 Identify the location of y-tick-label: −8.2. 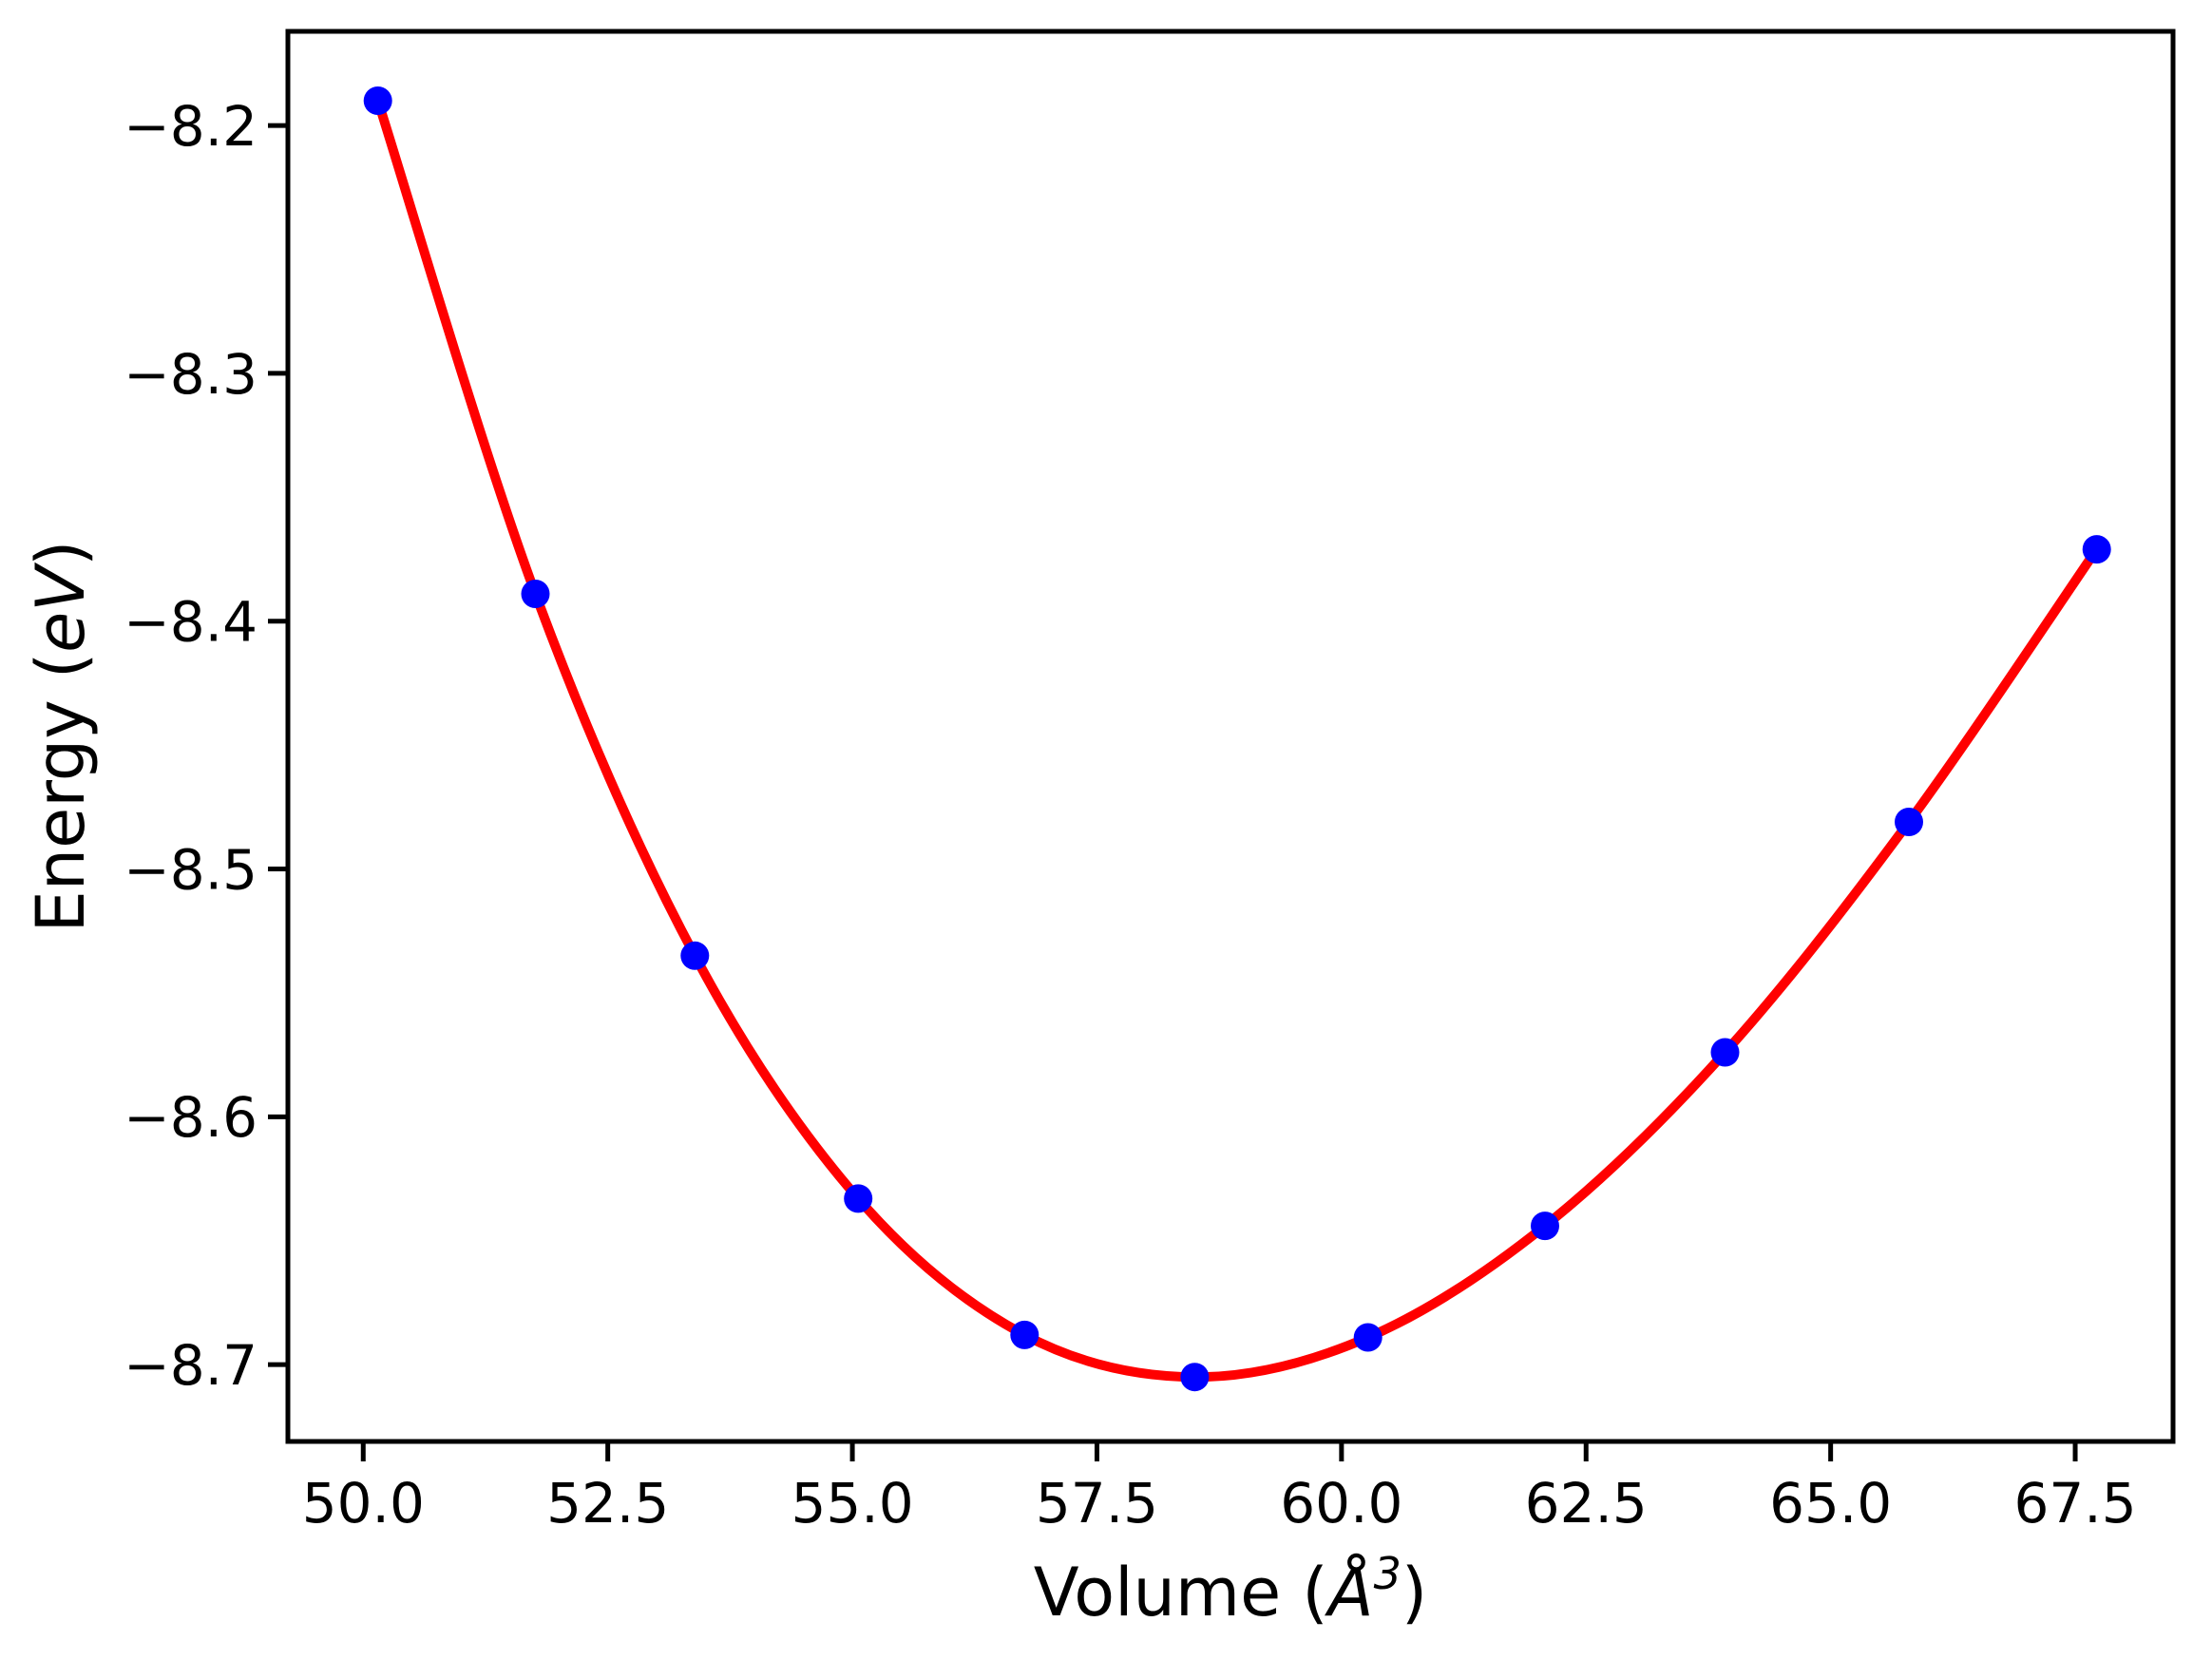
(190, 126).